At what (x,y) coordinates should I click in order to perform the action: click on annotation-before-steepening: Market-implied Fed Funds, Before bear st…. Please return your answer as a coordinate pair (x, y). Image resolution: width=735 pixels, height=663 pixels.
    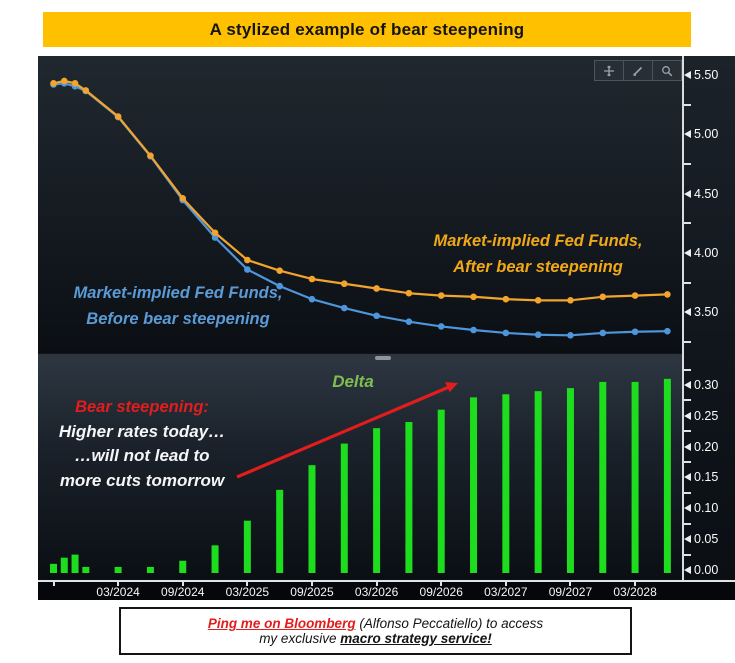
    Looking at the image, I should click on (178, 306).